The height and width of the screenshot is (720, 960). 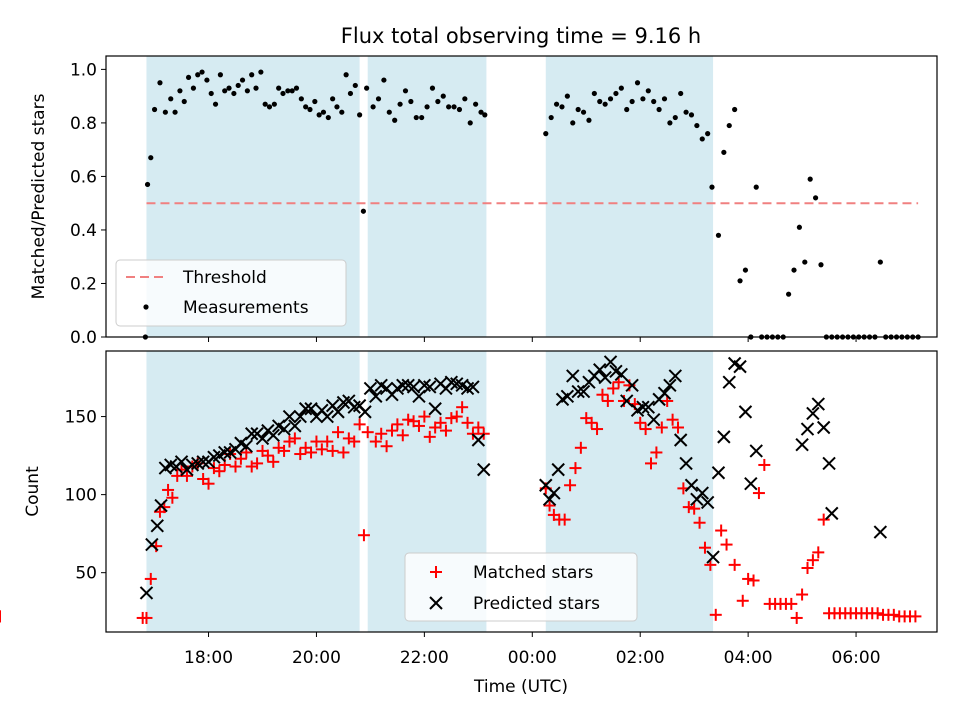 I want to click on predicted-legend-label: Predicted stars, so click(x=536, y=604).